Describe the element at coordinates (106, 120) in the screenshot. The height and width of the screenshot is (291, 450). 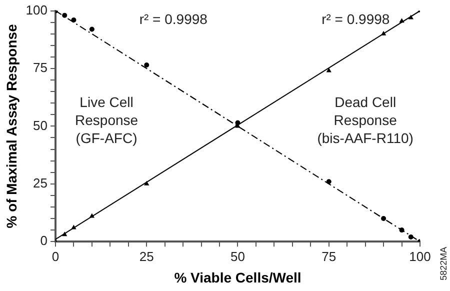
I see `annotation: Live Cell Response (GF-AFC)` at that location.